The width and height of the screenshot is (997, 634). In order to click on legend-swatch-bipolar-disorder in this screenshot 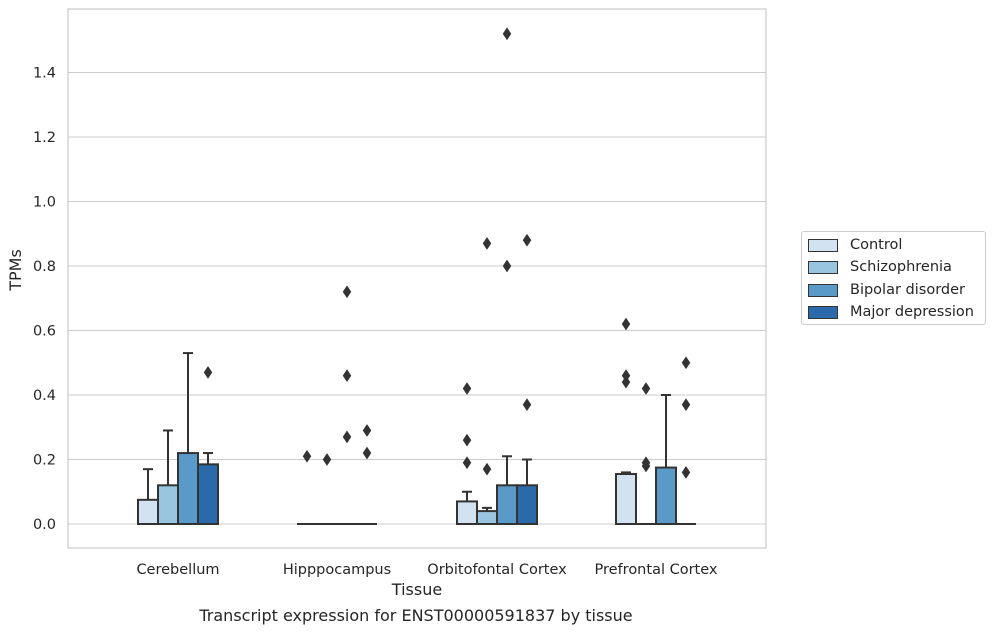, I will do `click(823, 290)`.